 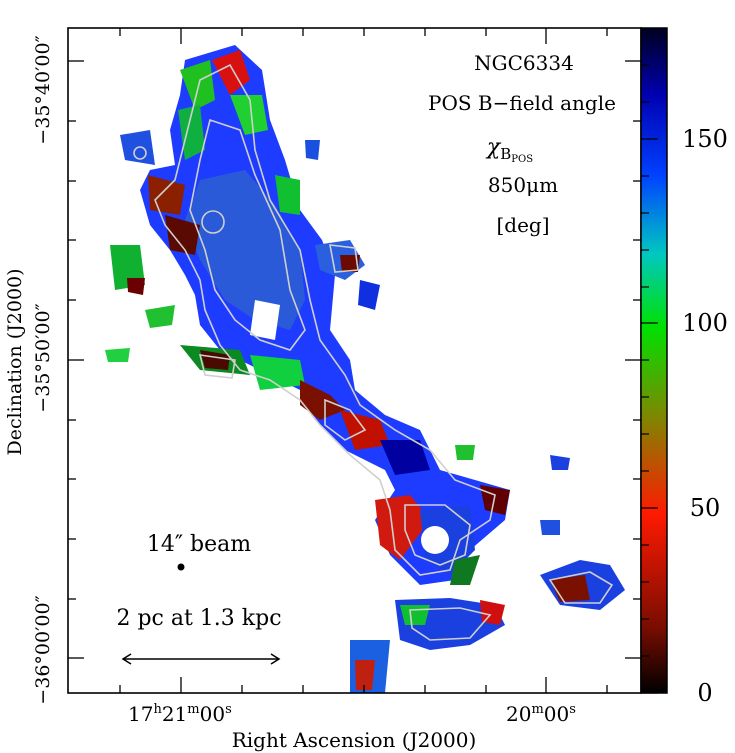 I want to click on symbol-label: χBPOS, so click(x=509, y=150).